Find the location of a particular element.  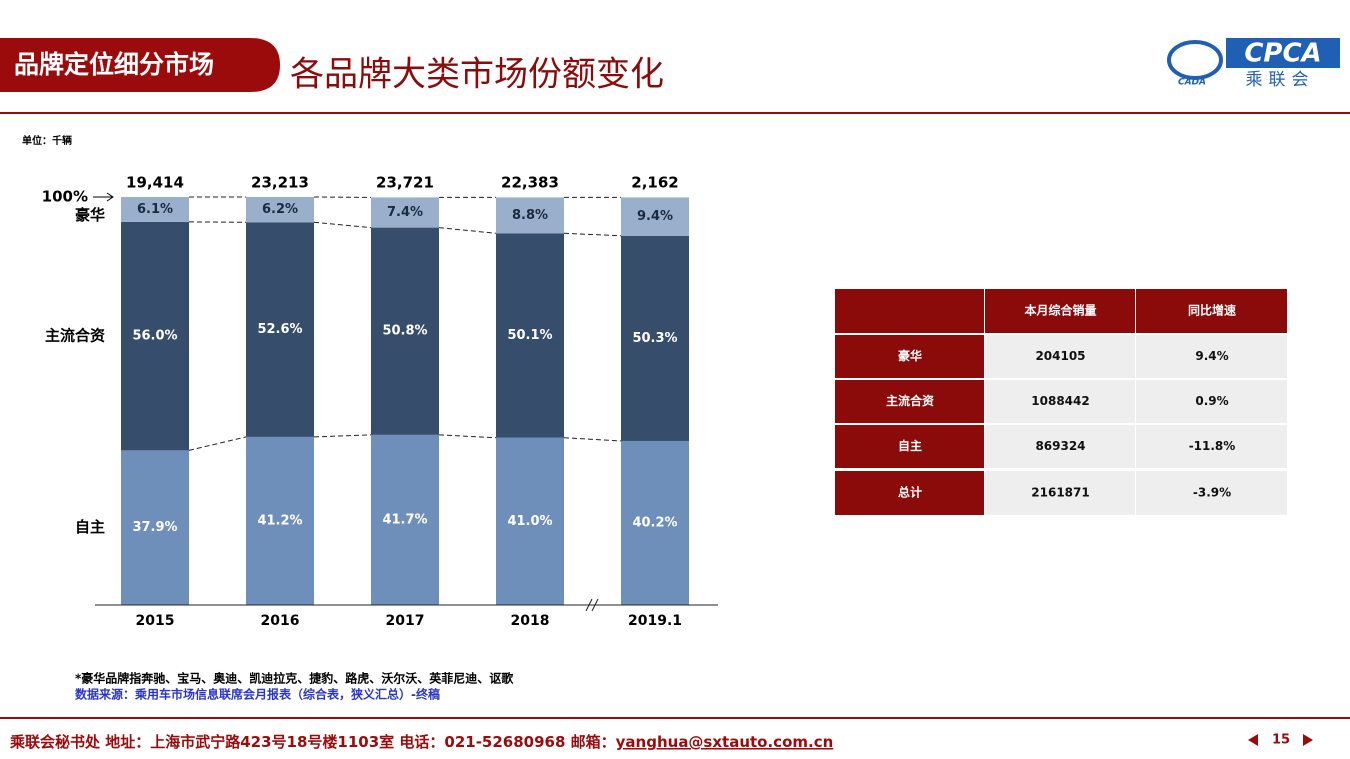

total-label: 2,162 is located at coordinates (654, 183).